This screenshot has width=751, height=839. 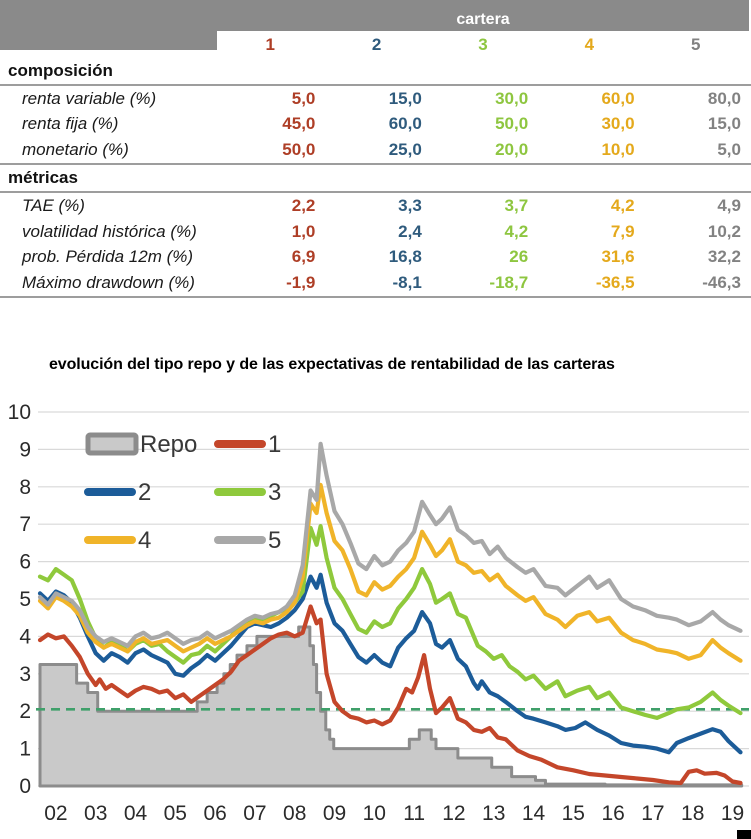 I want to click on row-label: monetario (%), so click(x=75, y=150).